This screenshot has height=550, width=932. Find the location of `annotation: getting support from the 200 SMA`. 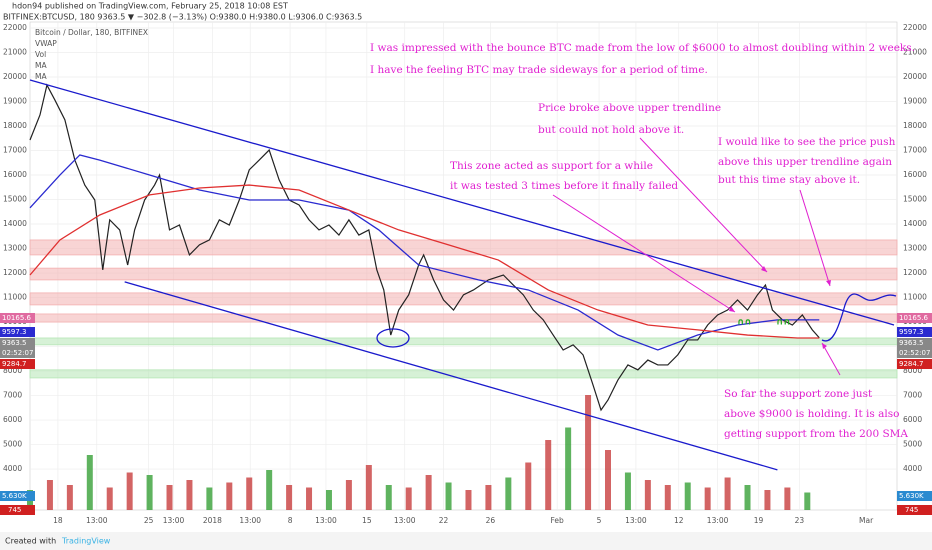

annotation: getting support from the 200 SMA is located at coordinates (816, 434).